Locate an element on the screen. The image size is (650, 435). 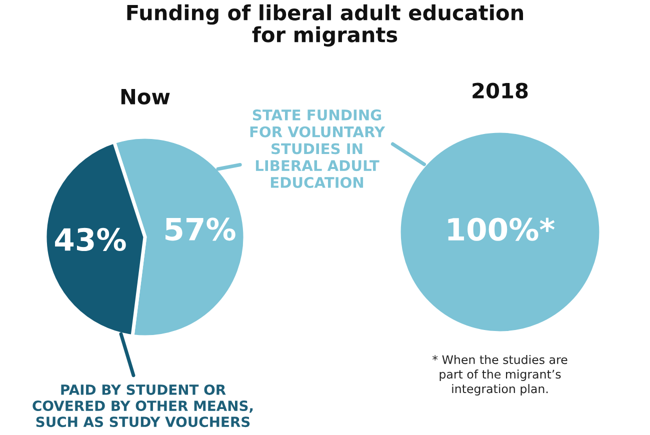
legend-label: STATE FUNDING FOR VOLUNTARY STUDIES IN LIBERAL ADULT EDUCATION is located at coordinates (318, 148).